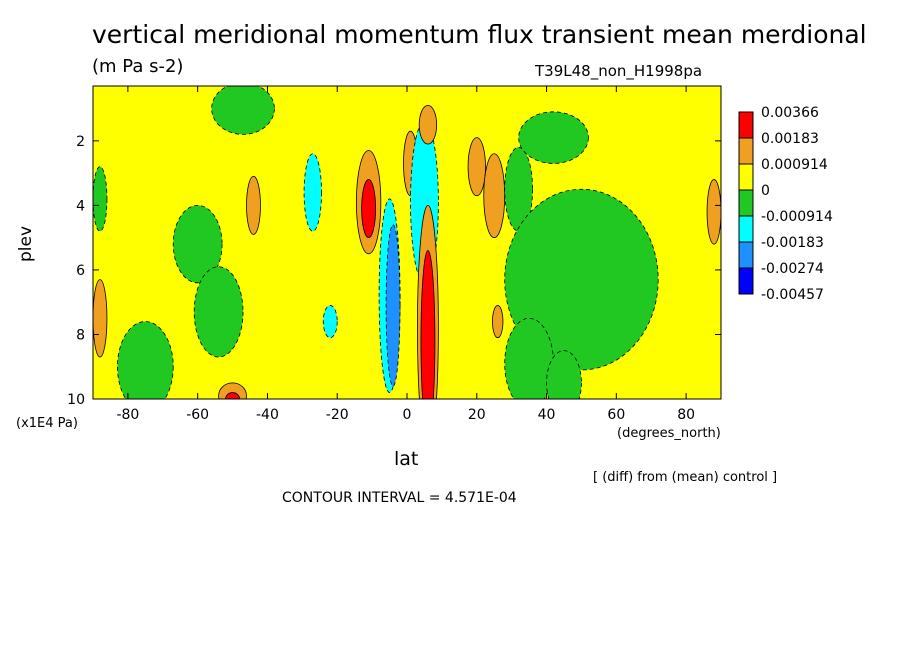 This screenshot has width=904, height=654. Describe the element at coordinates (792, 295) in the screenshot. I see `colorbar-label: -0.00457` at that location.